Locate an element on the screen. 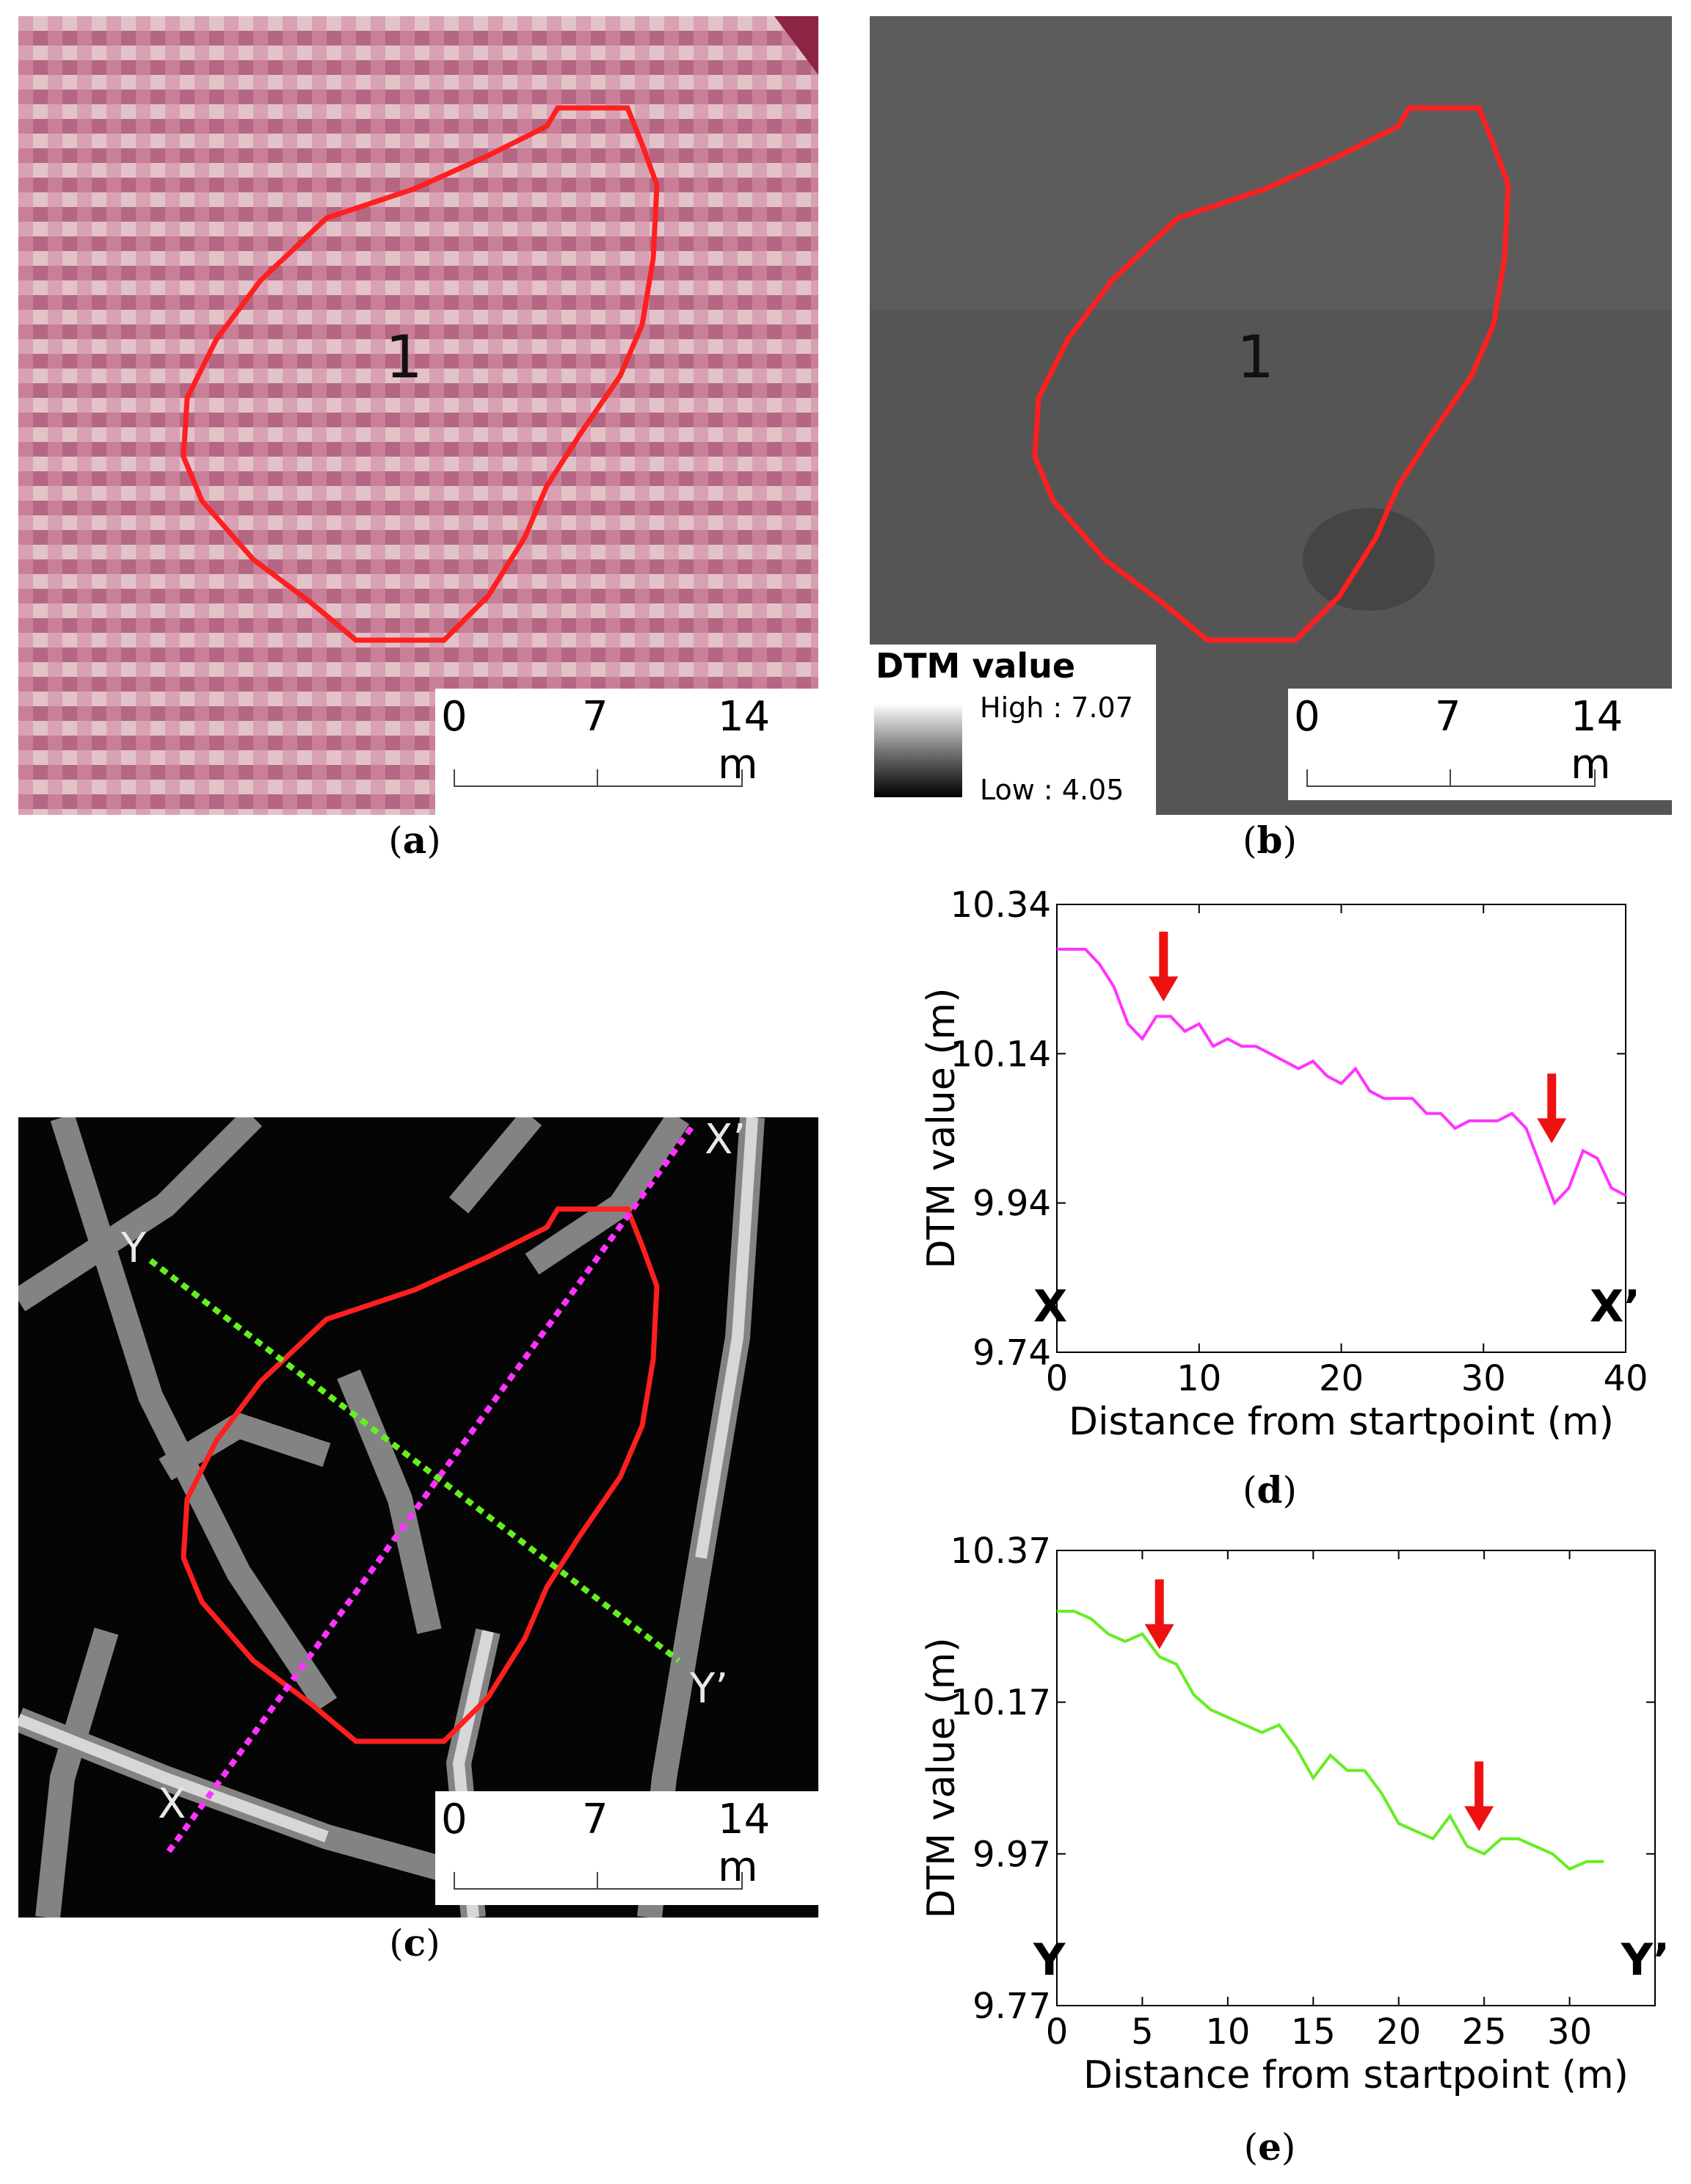  transect-x-line is located at coordinates (431, 1488).